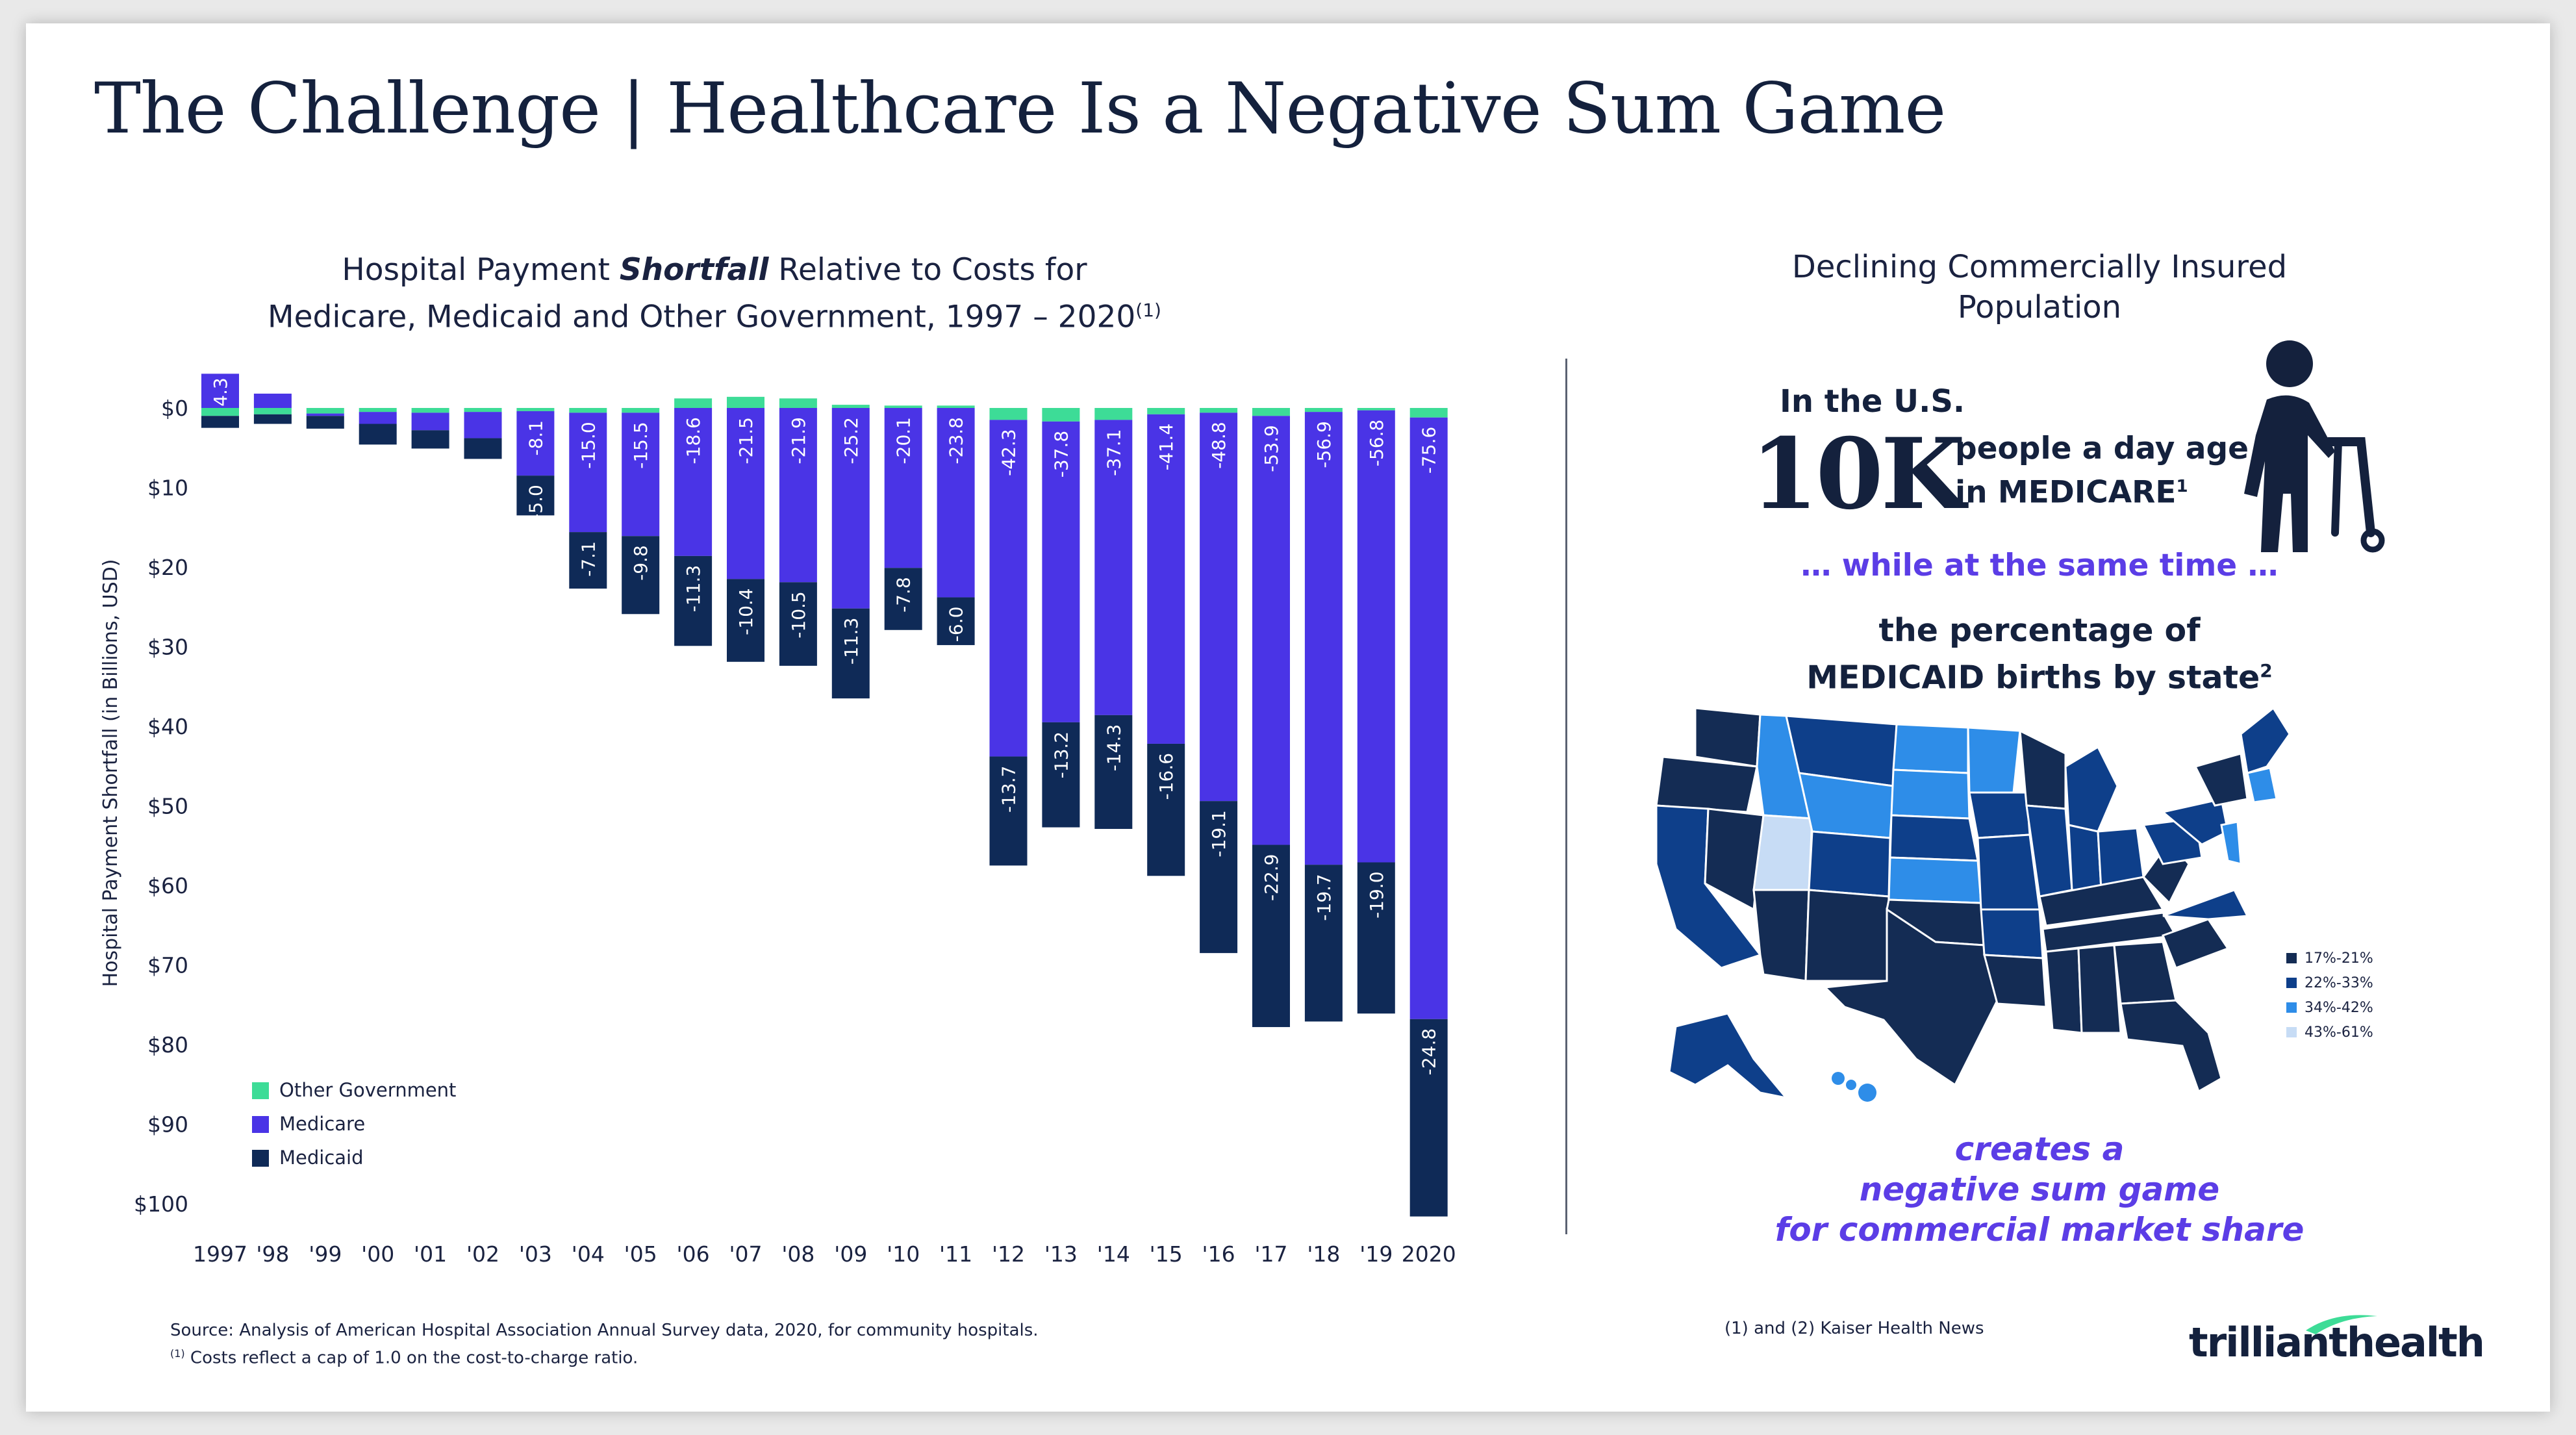 The height and width of the screenshot is (1435, 2576). I want to click on y-tick-label: $50, so click(167, 806).